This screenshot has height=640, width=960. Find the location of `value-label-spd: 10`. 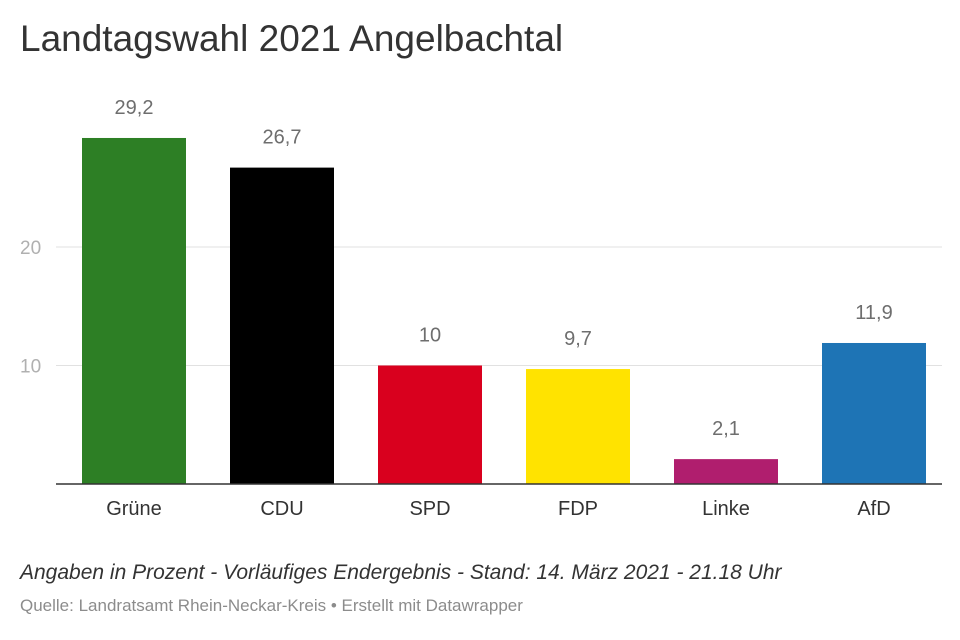

value-label-spd: 10 is located at coordinates (430, 336).